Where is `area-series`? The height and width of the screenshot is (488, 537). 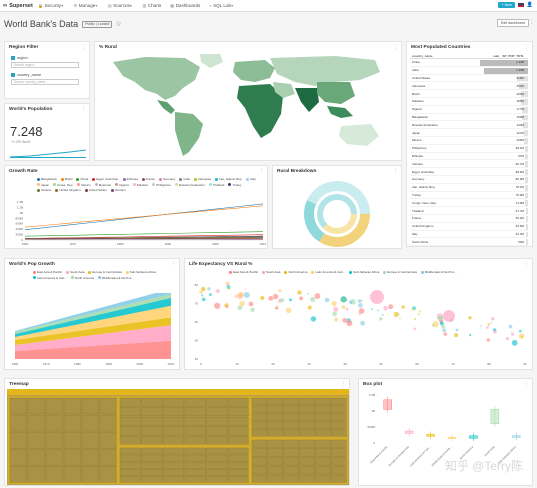
area-series is located at coordinates (93, 349).